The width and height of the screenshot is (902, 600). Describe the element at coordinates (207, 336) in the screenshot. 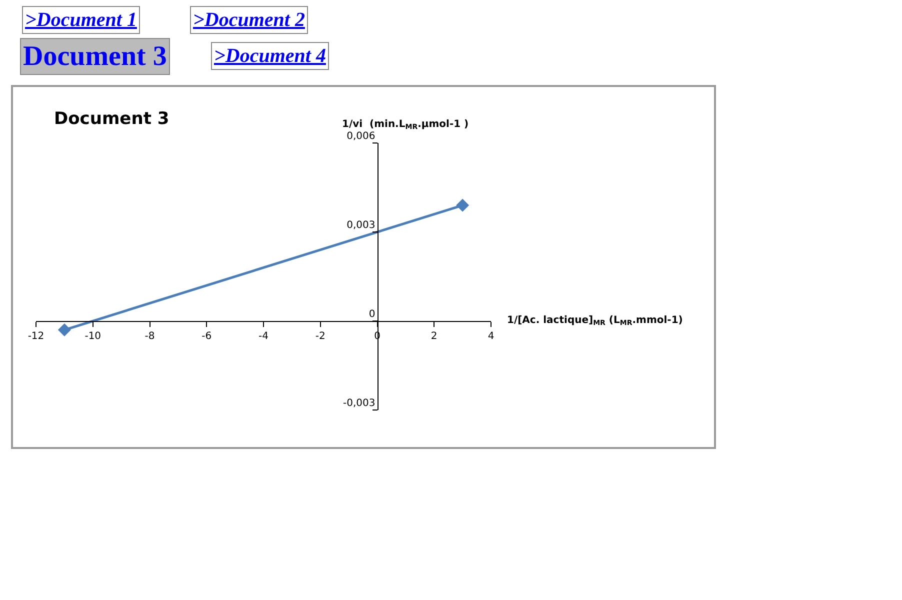

I see `x-tick-label: -6` at that location.